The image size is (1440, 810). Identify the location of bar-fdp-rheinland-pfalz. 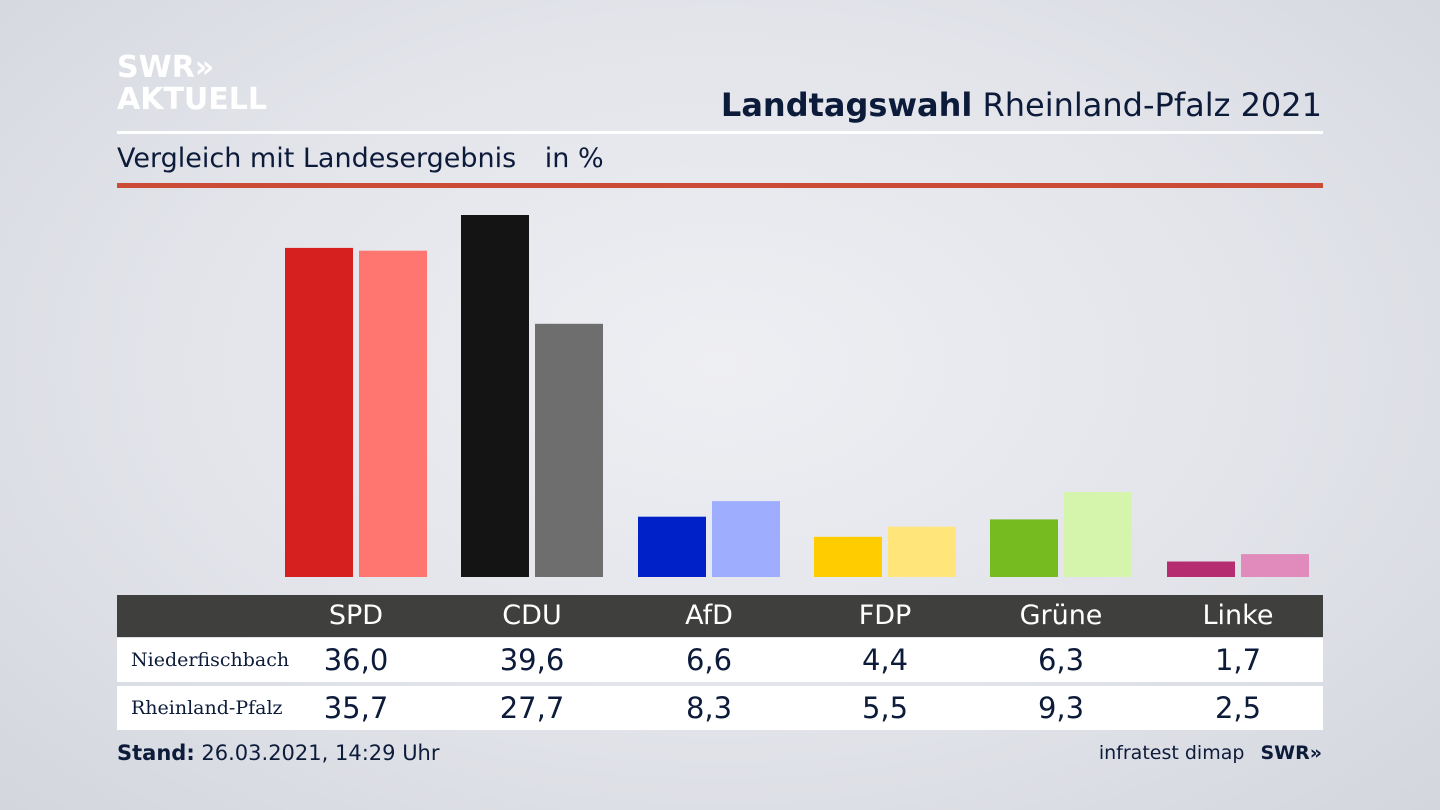
(922, 551).